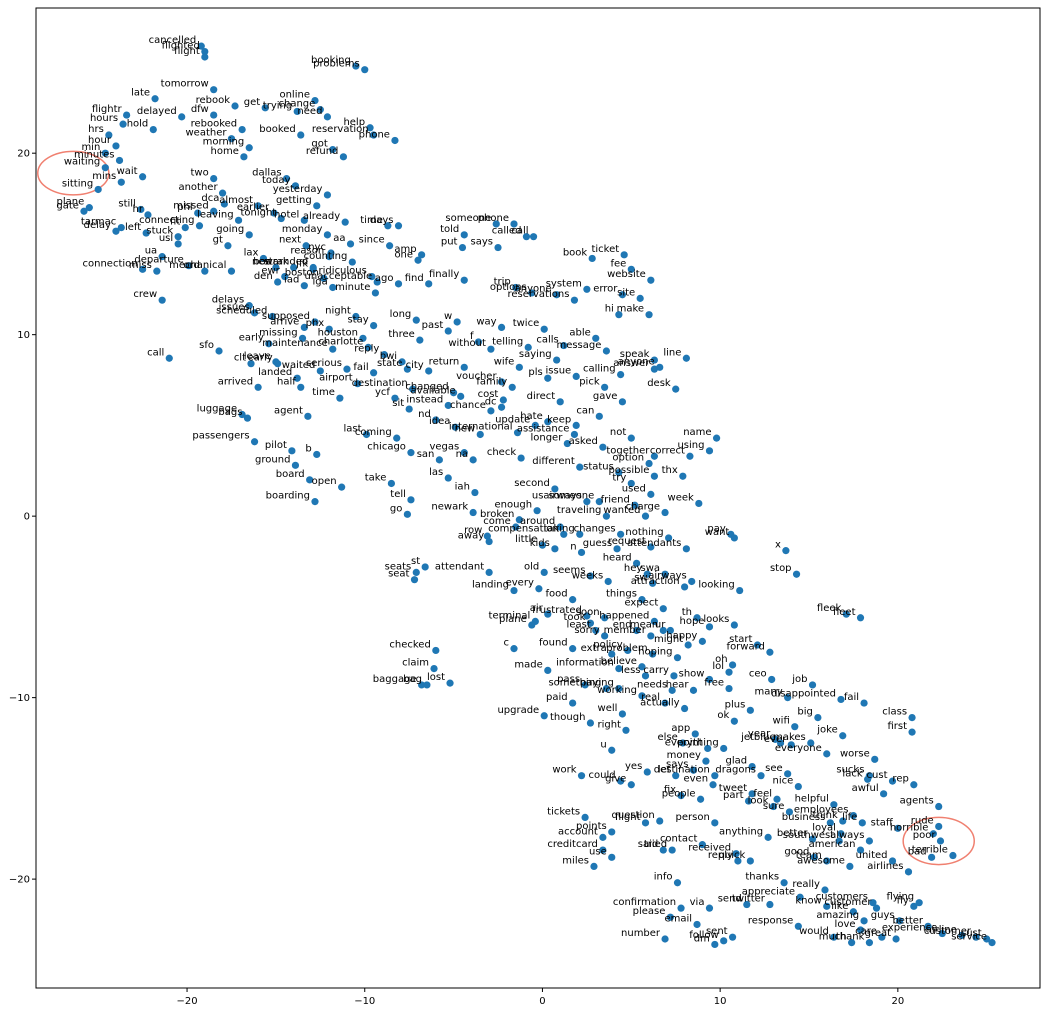  What do you see at coordinates (433, 325) in the screenshot?
I see `point-label: past` at bounding box center [433, 325].